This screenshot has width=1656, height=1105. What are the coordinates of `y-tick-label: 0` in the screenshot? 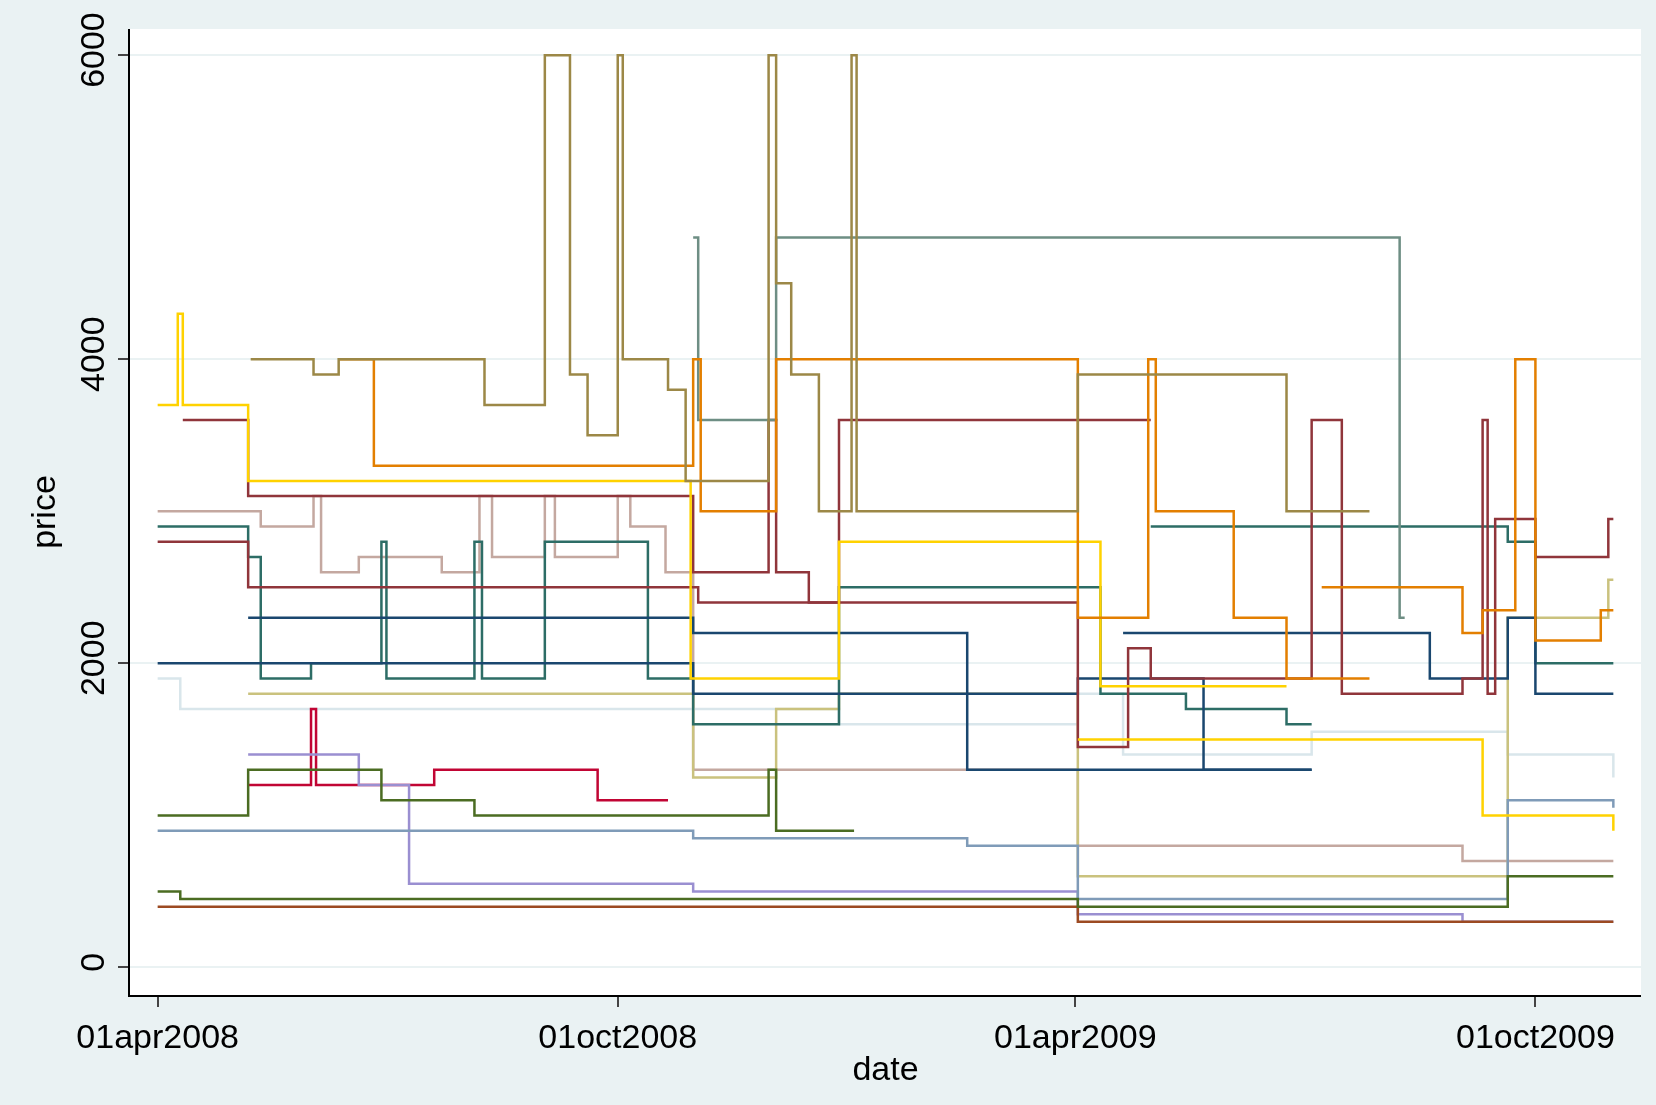 It's located at (92, 962).